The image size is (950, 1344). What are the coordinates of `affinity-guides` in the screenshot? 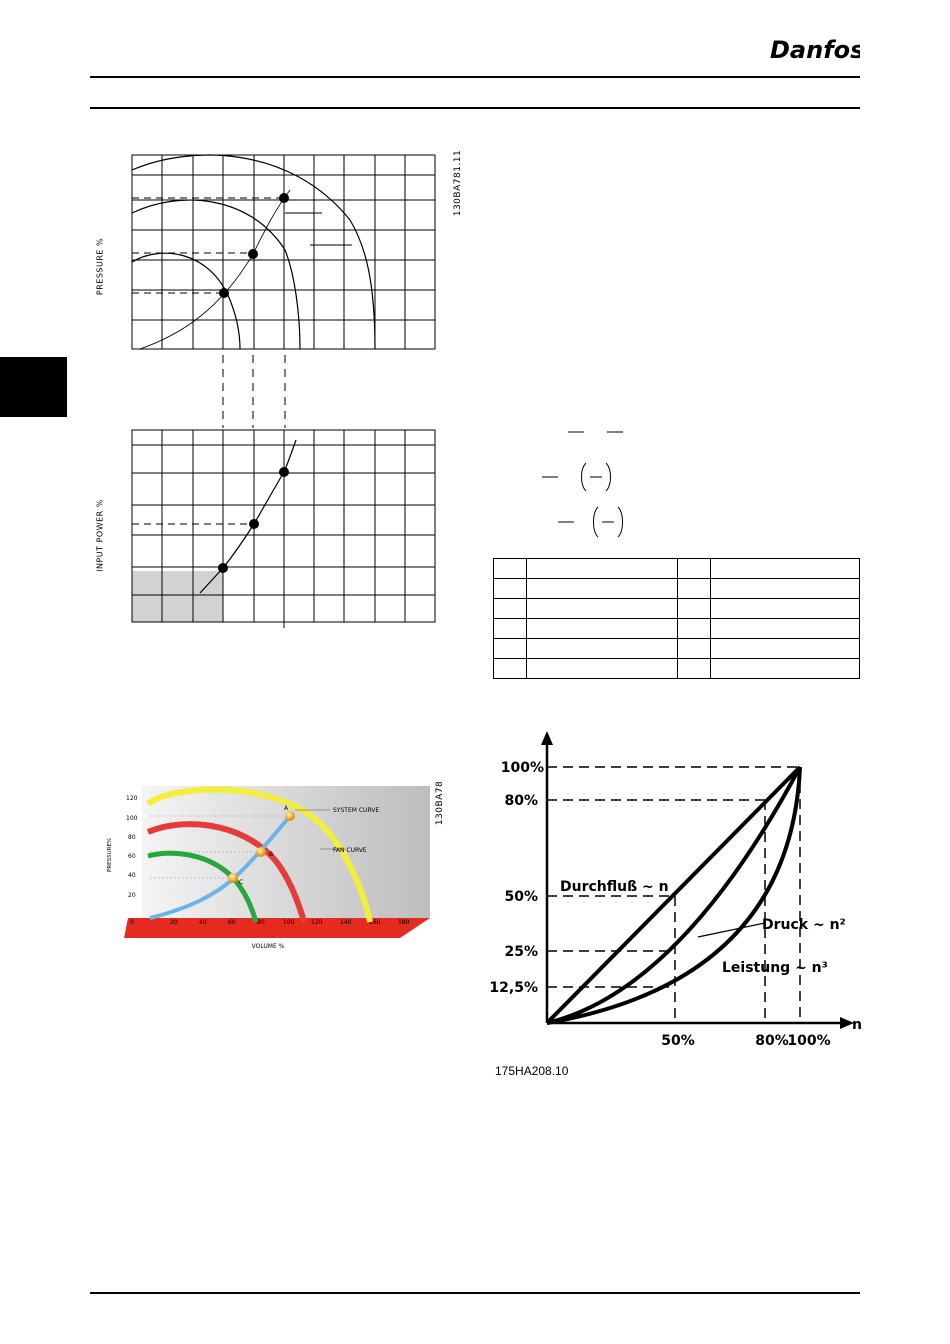 It's located at (674, 894).